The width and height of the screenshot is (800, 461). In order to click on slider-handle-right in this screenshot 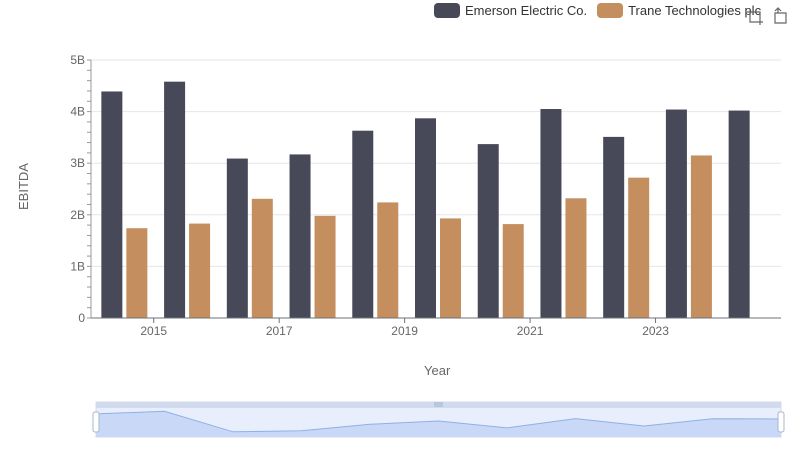, I will do `click(781, 422)`.